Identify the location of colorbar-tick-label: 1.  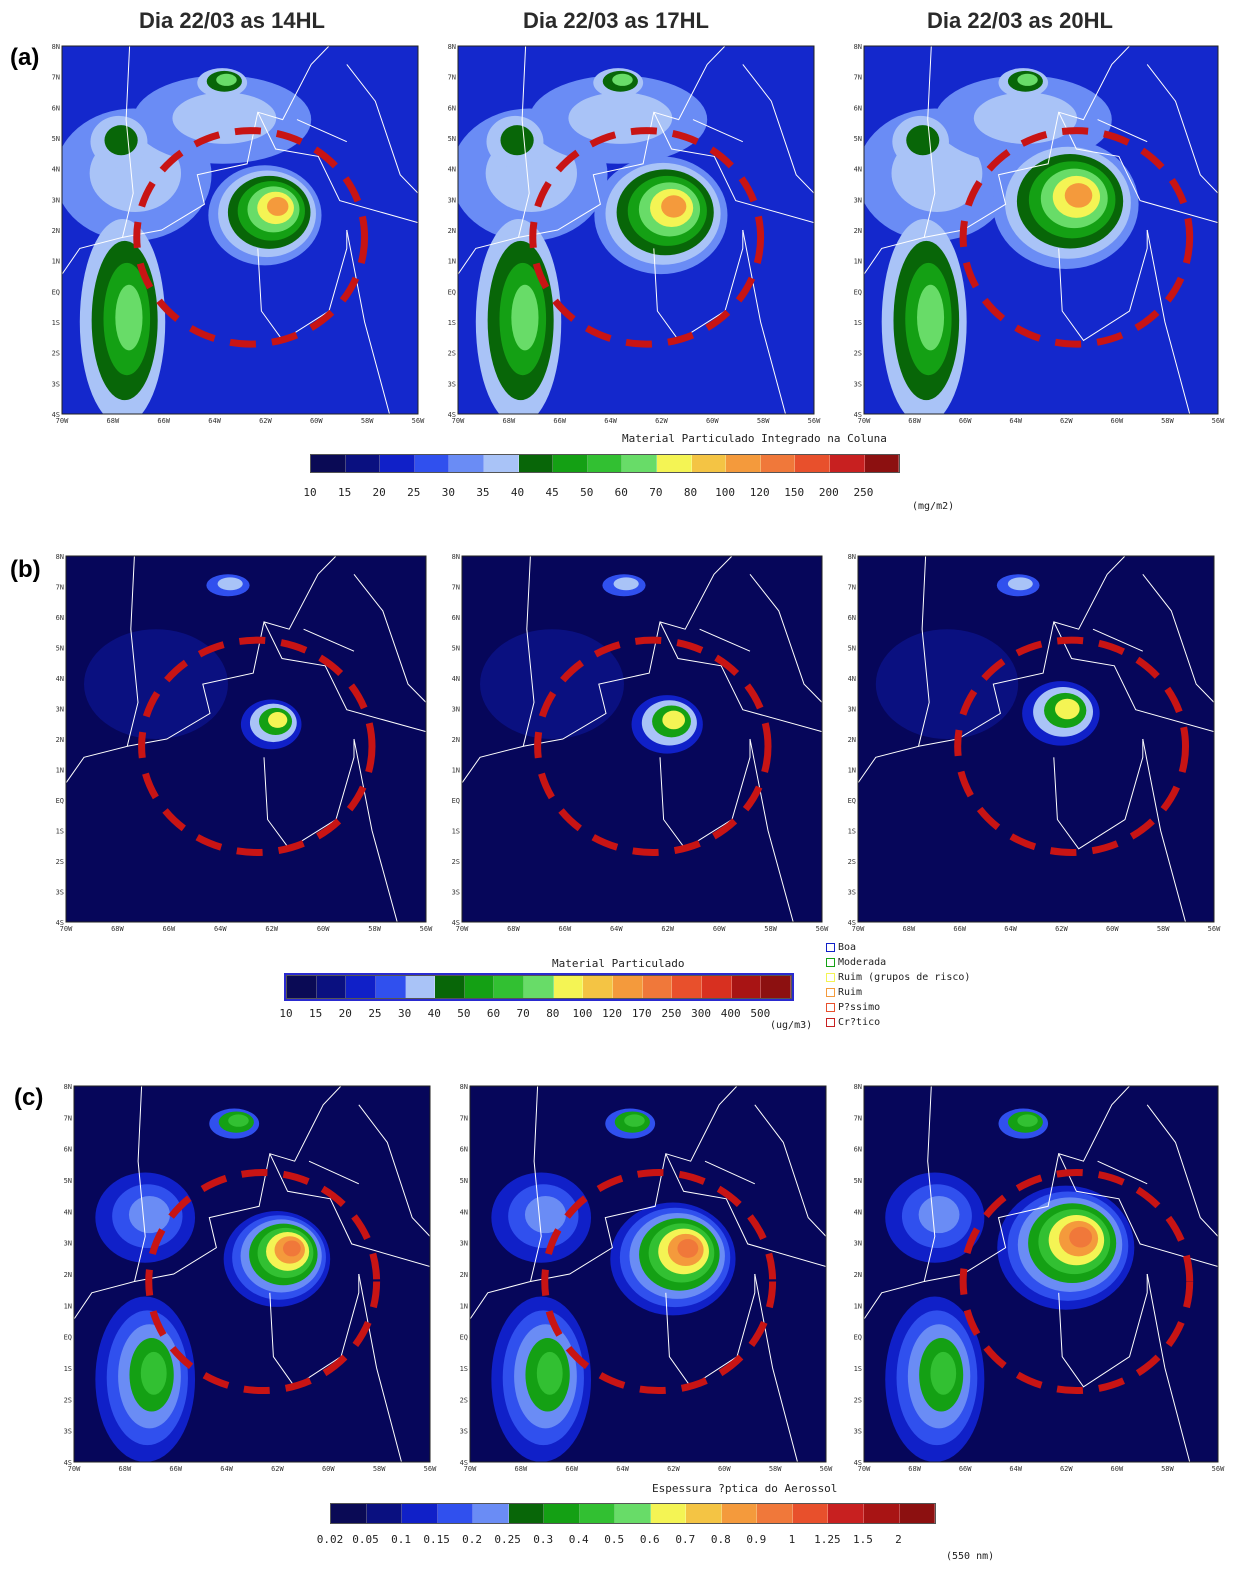
(792, 1539).